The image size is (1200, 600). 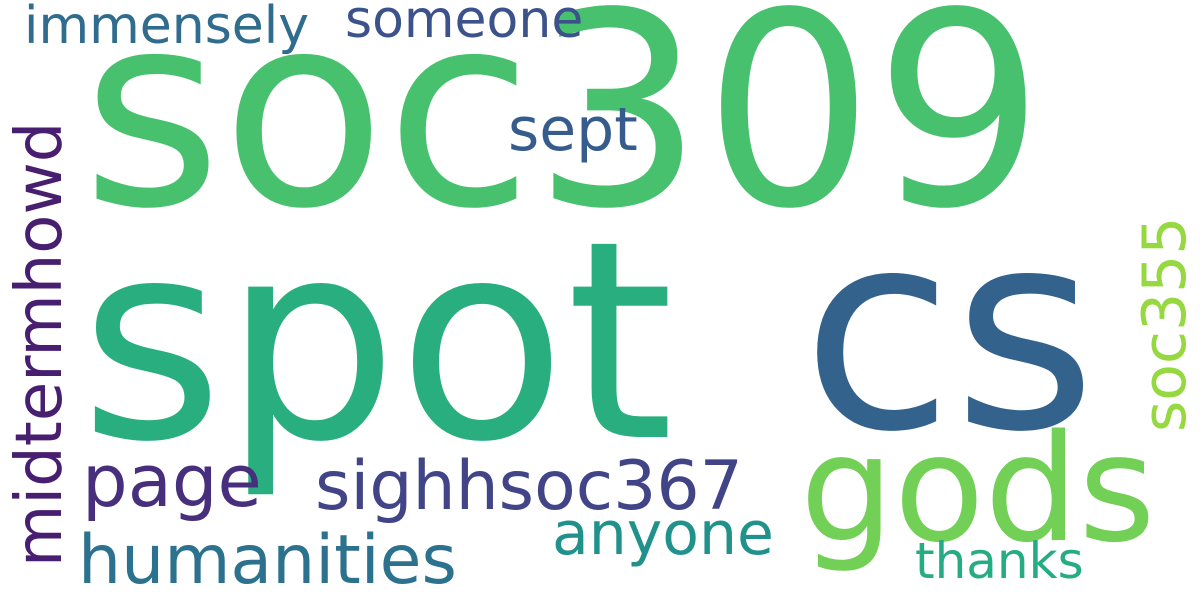 What do you see at coordinates (1165, 324) in the screenshot?
I see `word-soc355: soc355` at bounding box center [1165, 324].